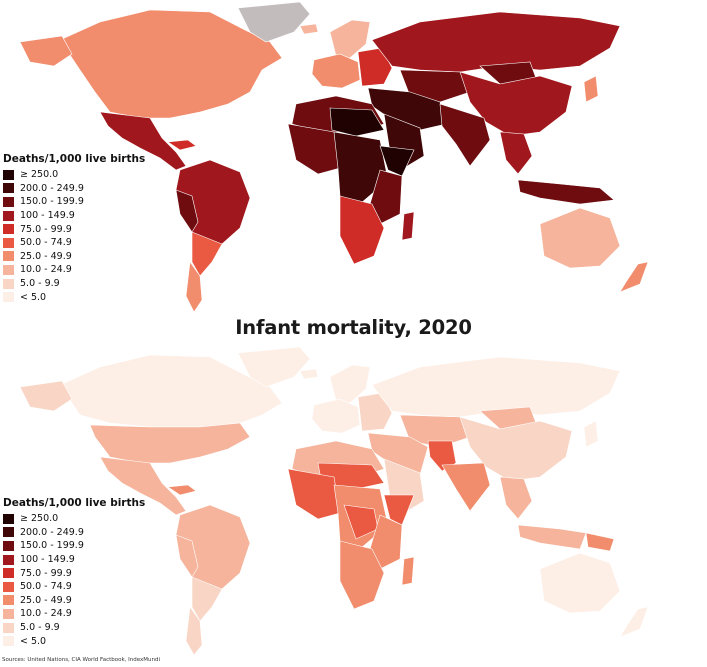 This screenshot has height=667, width=707. What do you see at coordinates (274, 22) in the screenshot?
I see `map-region-greenland` at bounding box center [274, 22].